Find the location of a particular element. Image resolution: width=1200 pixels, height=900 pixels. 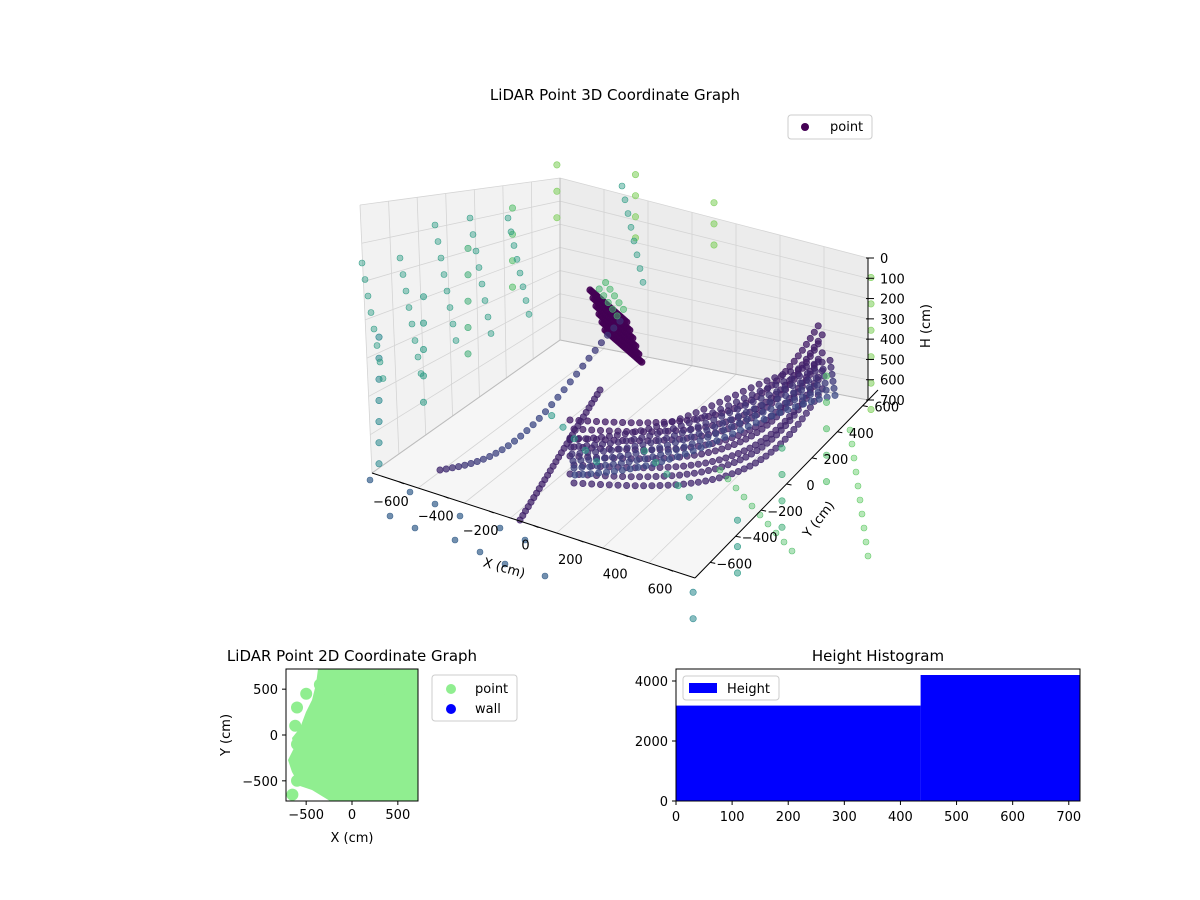

ytick-label-hist: 4000 is located at coordinates (651, 682).